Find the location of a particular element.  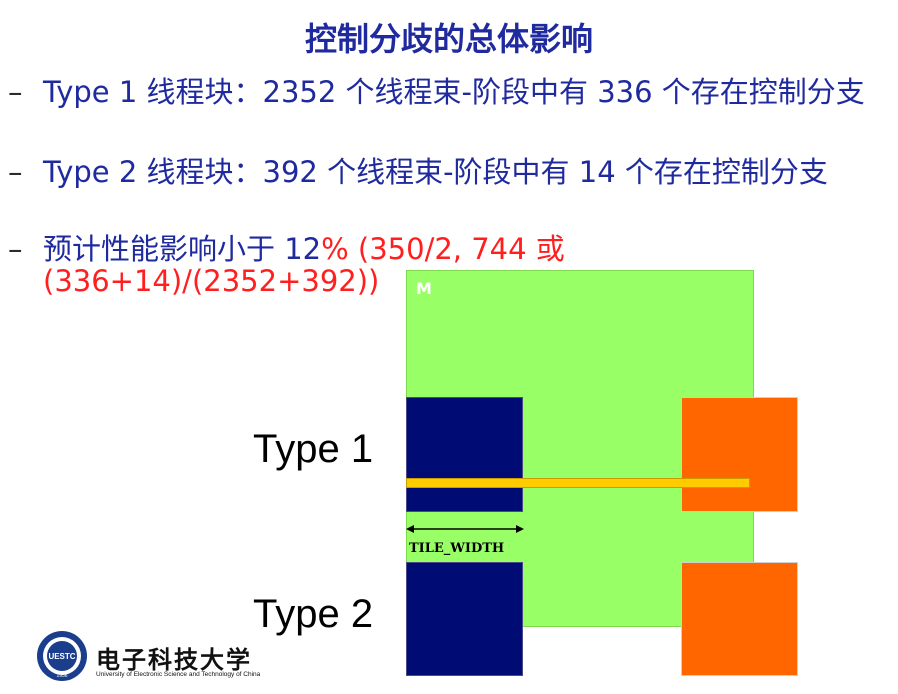

university-seal-icon: UESTC 1956 is located at coordinates (62, 656).